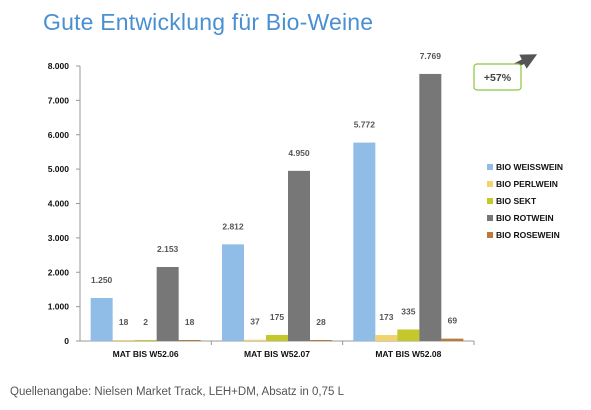  Describe the element at coordinates (529, 167) in the screenshot. I see `legend-entry-label: BIO WEISSWEIN` at that location.